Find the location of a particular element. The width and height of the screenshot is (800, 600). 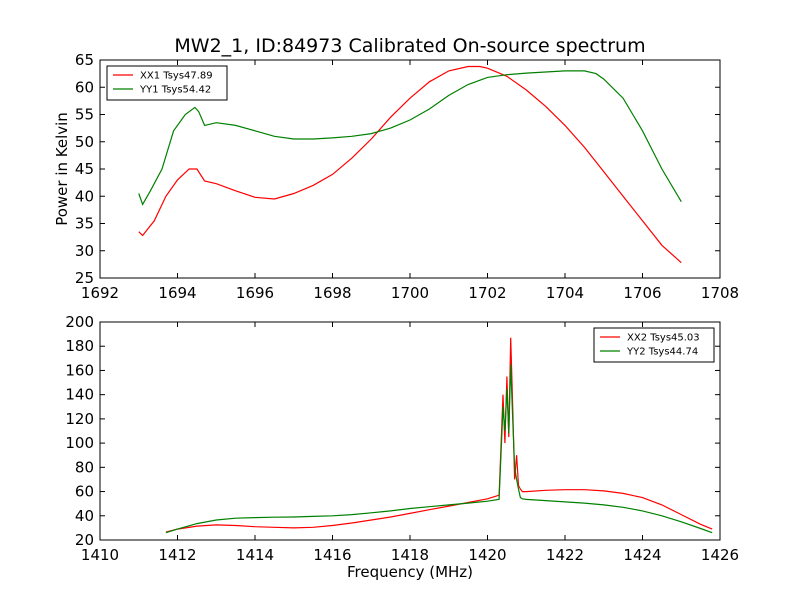

top-x-tick-label: 1700 is located at coordinates (410, 293).